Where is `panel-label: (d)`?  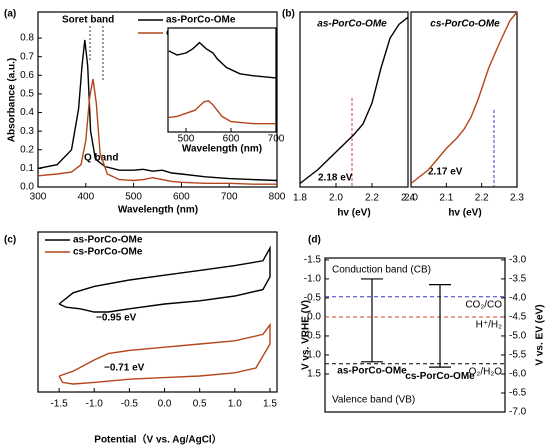 panel-label: (d) is located at coordinates (314, 240).